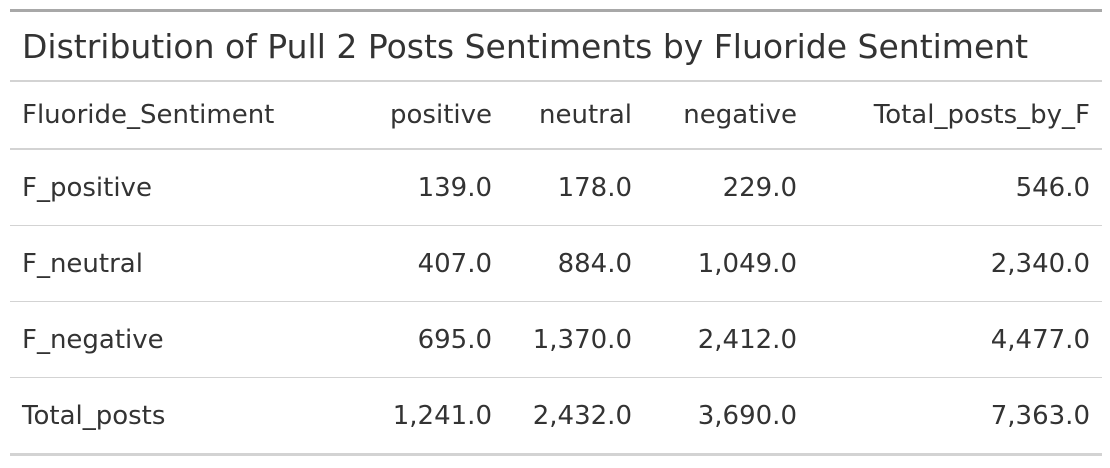  What do you see at coordinates (422, 187) in the screenshot?
I see `cell-positive: 139.0` at bounding box center [422, 187].